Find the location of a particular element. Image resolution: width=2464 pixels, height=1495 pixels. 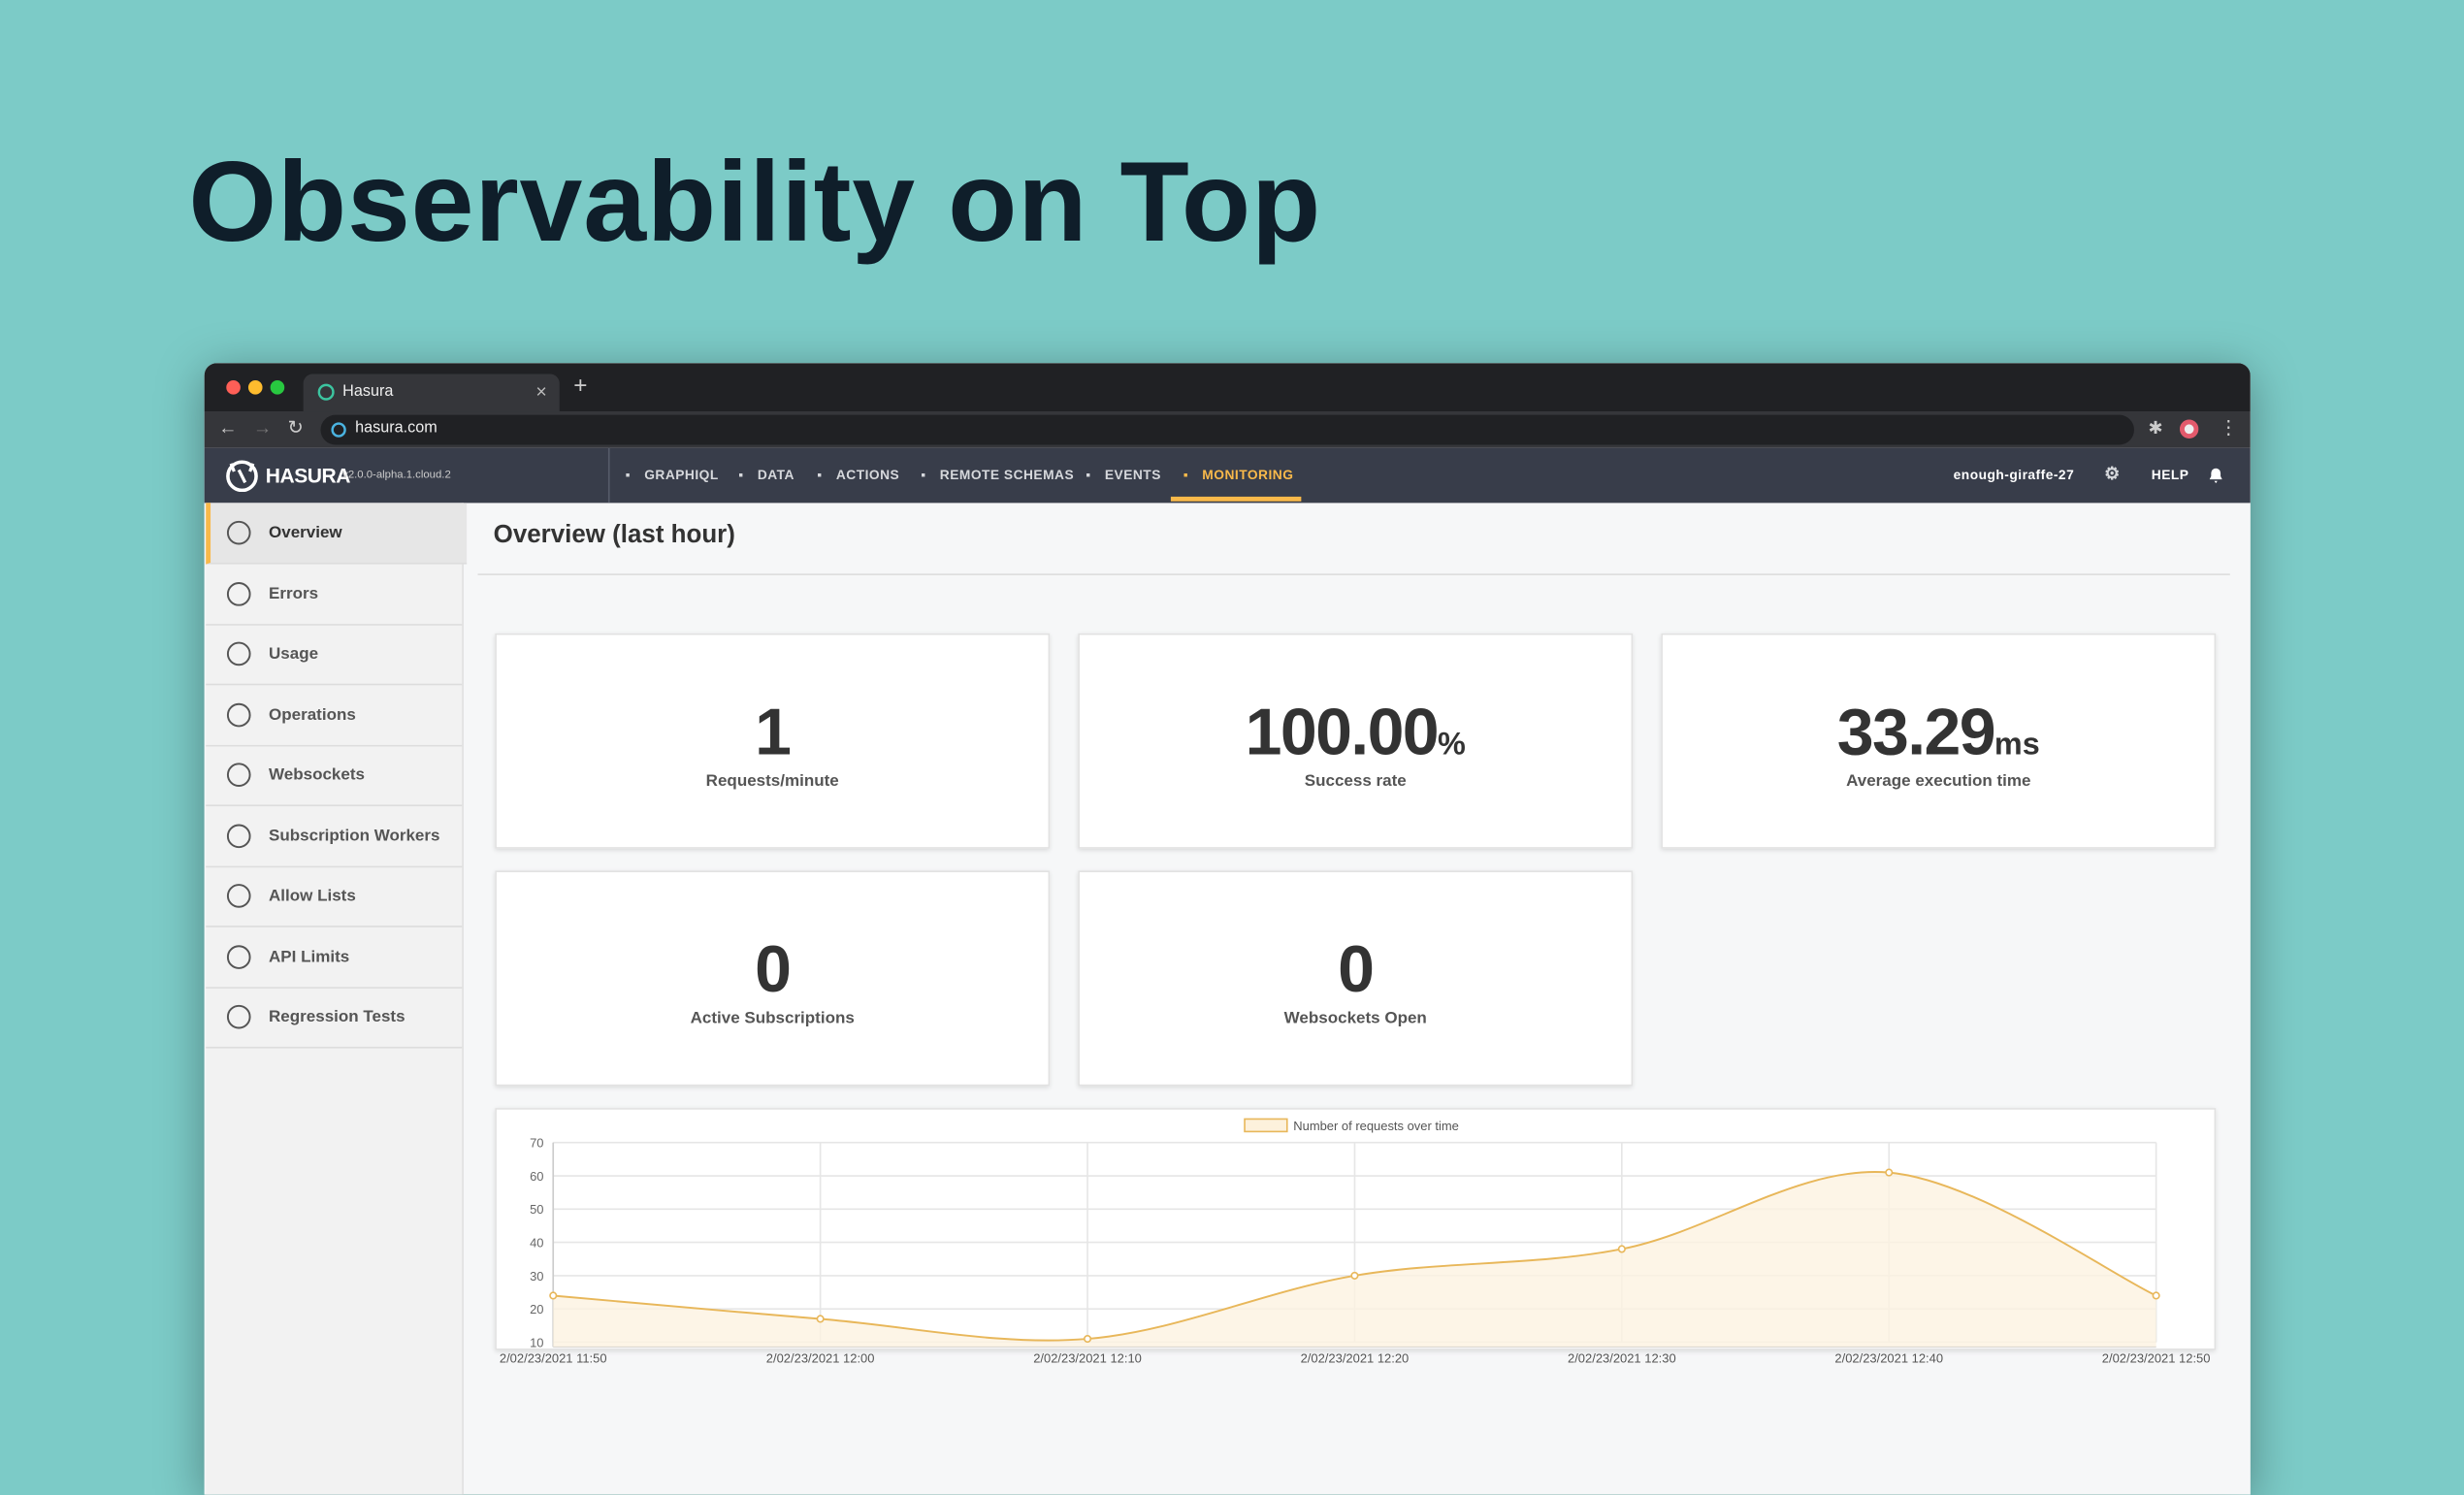

divider is located at coordinates (608, 475).